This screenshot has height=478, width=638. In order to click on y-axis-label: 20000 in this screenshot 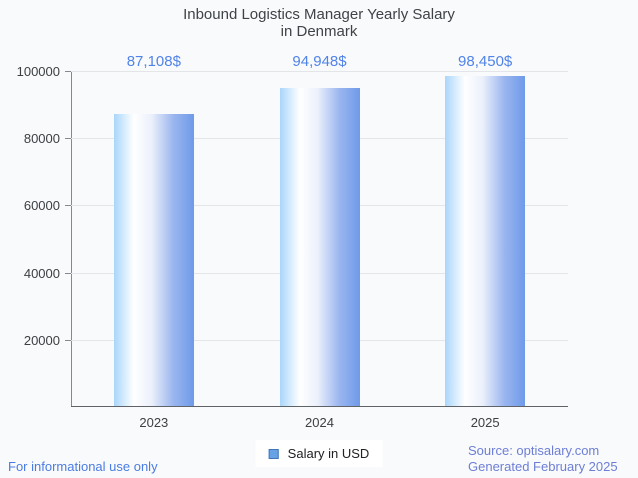, I will do `click(41, 340)`.